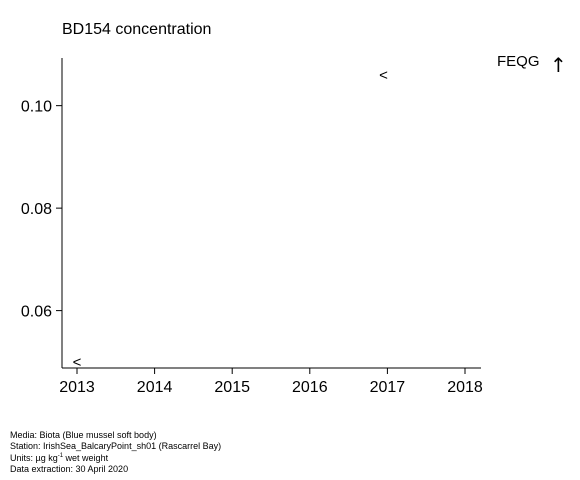 This screenshot has width=580, height=480. I want to click on y-axis-ticks: 0.06 0.08 0.10, so click(41, 210).